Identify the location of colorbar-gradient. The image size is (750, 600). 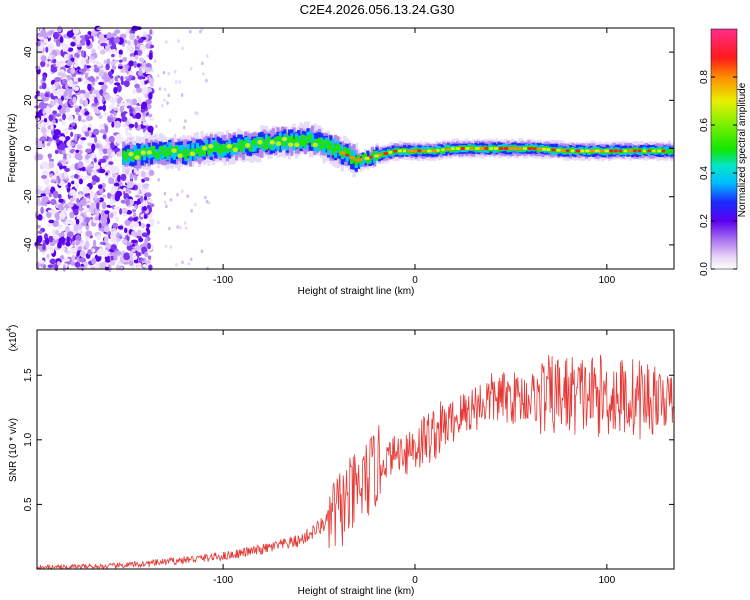
(724, 149).